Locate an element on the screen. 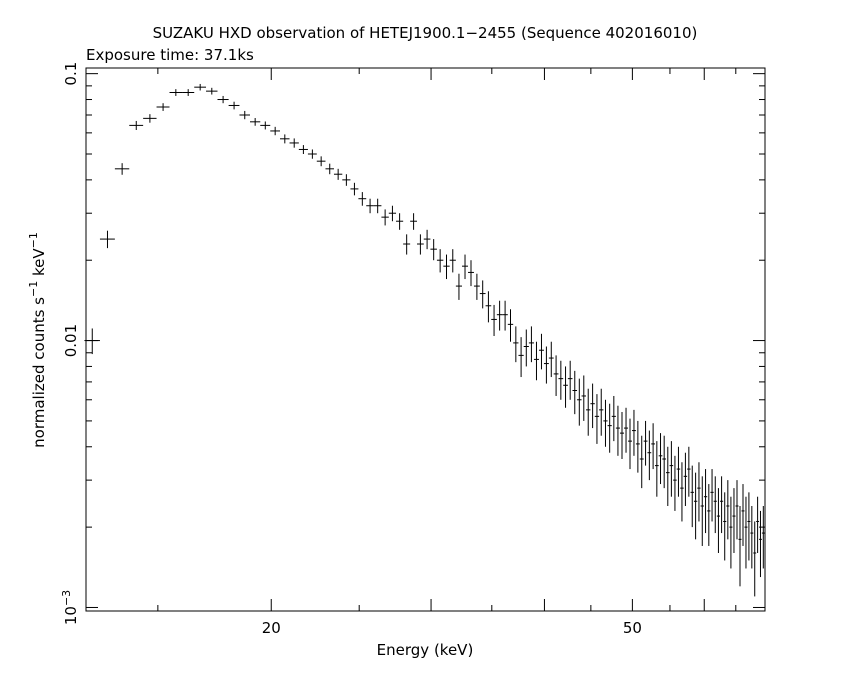 The image size is (850, 680). y-axis-label-mid: keV is located at coordinates (39, 264).